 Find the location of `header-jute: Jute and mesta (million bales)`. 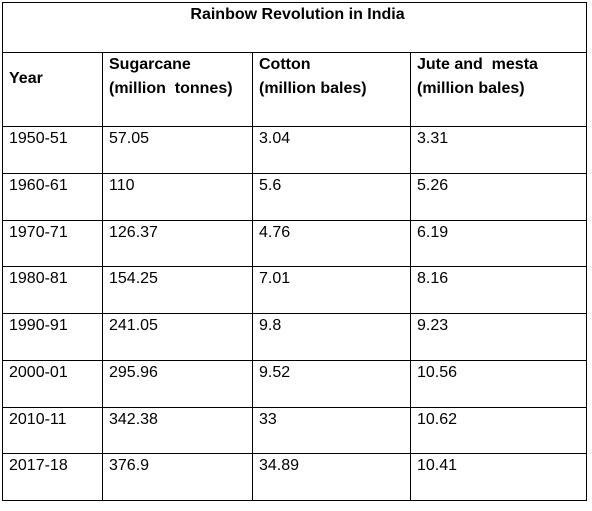

header-jute: Jute and mesta (million bales) is located at coordinates (498, 89).